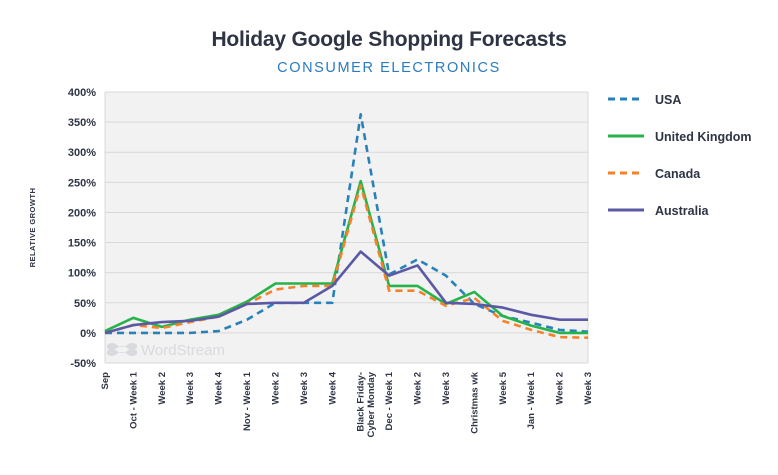 The height and width of the screenshot is (475, 778). I want to click on y-axis-tick-label: 250%, so click(82, 183).